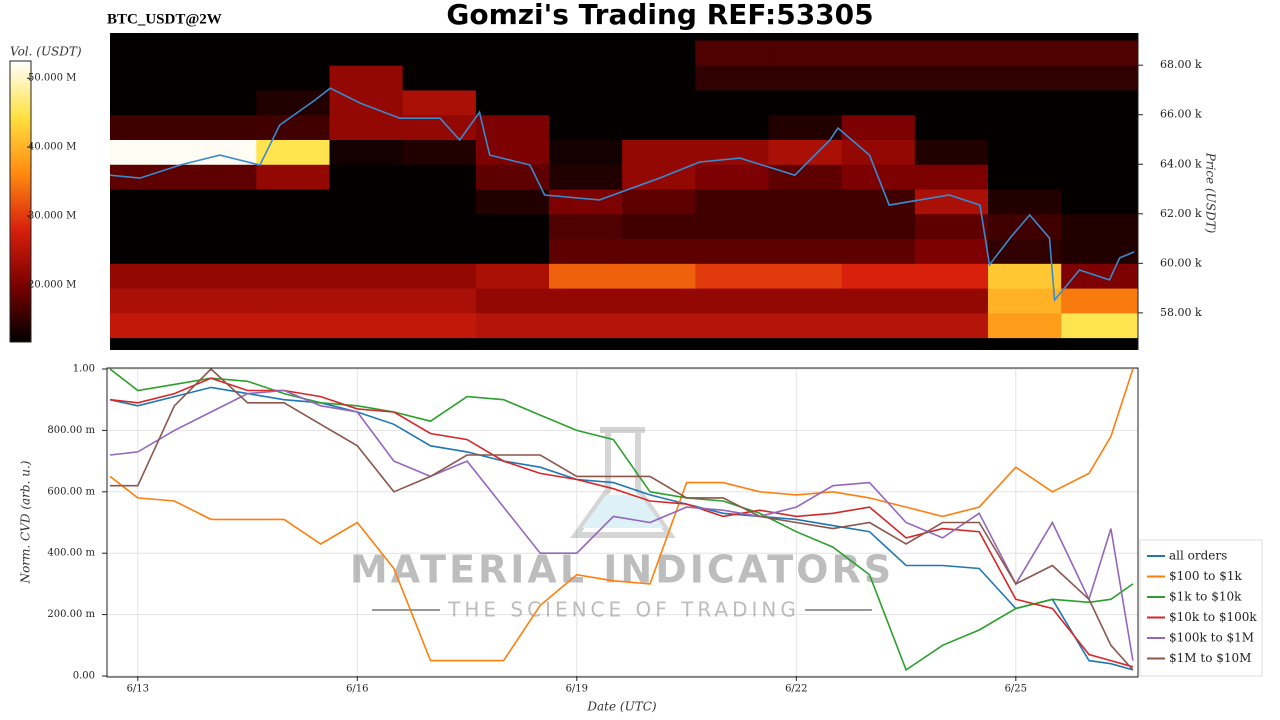 The width and height of the screenshot is (1280, 720). Describe the element at coordinates (52, 78) in the screenshot. I see `colorbar-tick-label: 50.000 M` at that location.